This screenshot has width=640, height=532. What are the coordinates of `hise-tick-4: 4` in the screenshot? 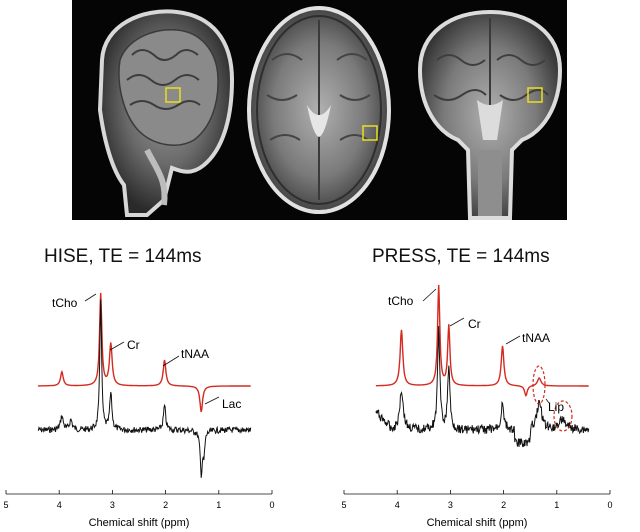 It's located at (59, 505).